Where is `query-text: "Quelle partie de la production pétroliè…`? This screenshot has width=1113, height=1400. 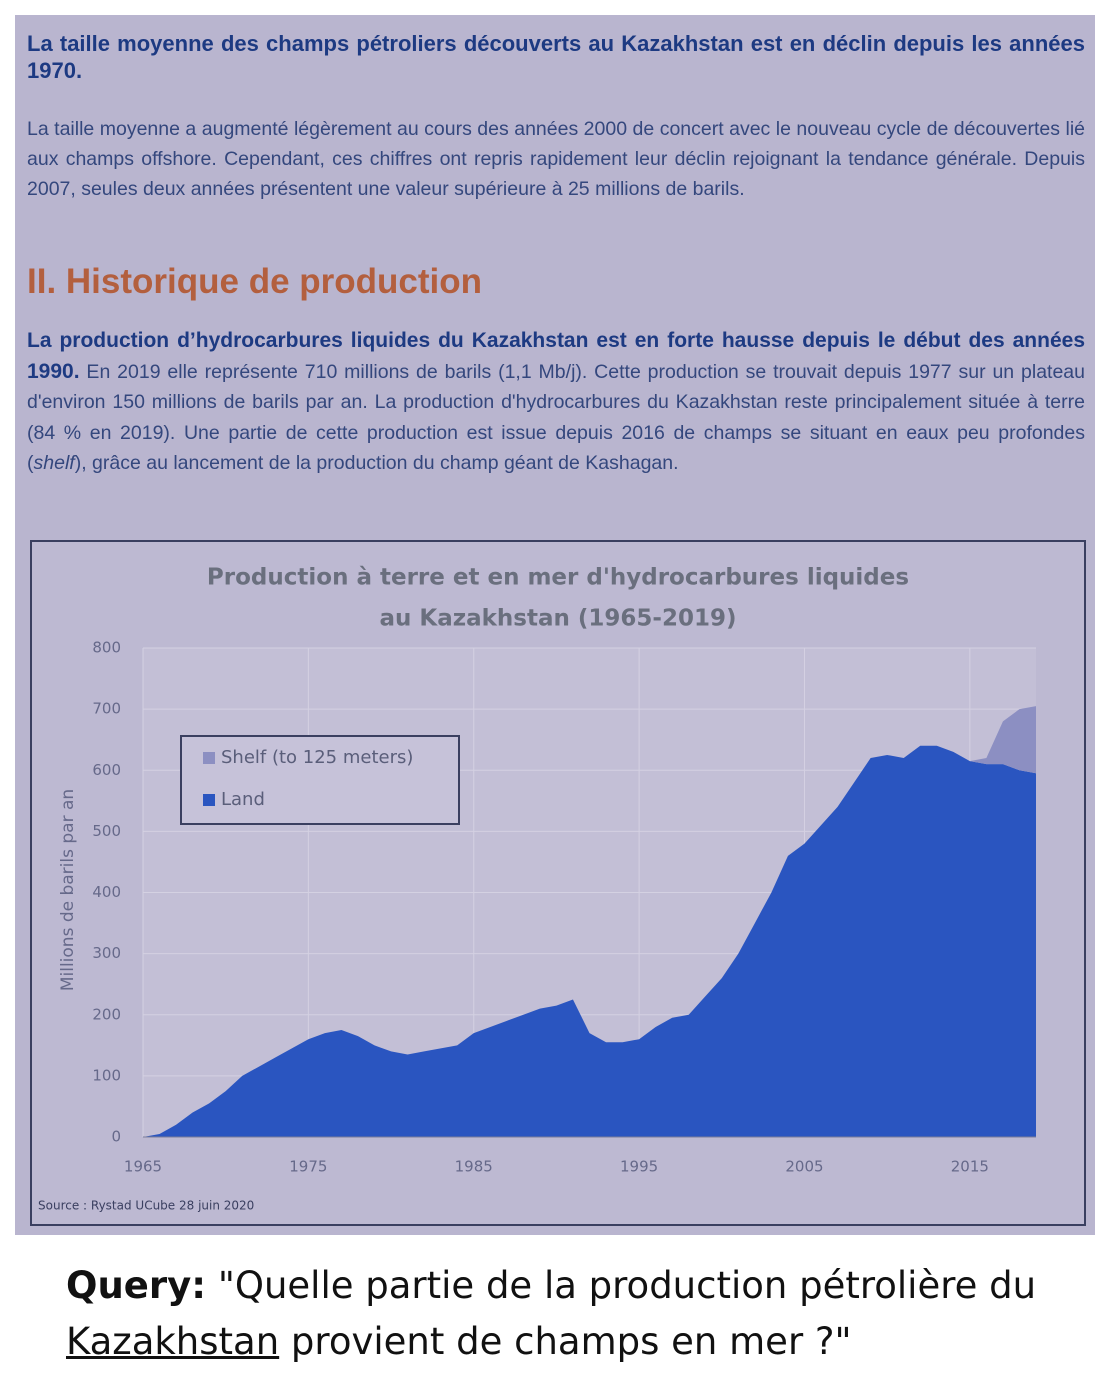
query-text: "Quelle partie de la production pétroliè… is located at coordinates (621, 1285).